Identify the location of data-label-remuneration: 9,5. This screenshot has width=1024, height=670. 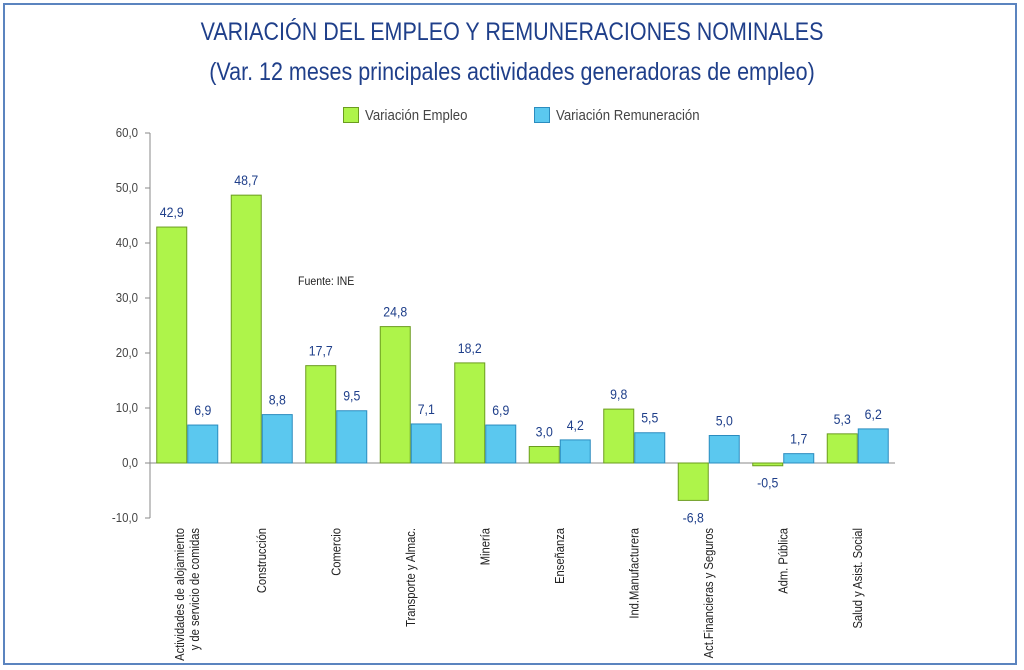
(351, 396).